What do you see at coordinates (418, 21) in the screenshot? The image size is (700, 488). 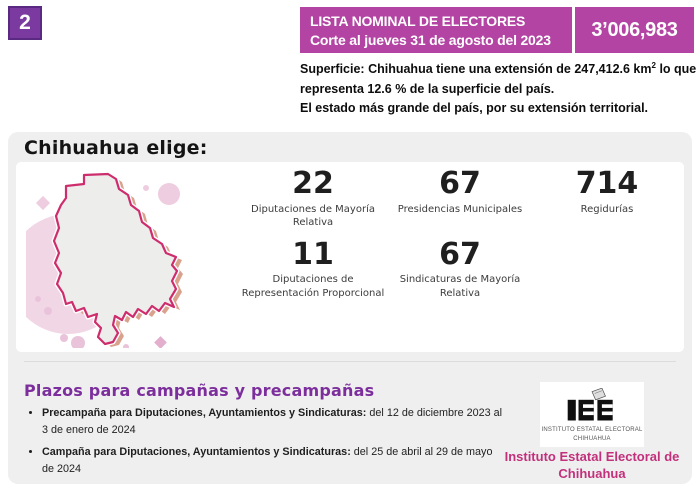 I see `banner-title: LISTA NOMINAL DE ELECTORES` at bounding box center [418, 21].